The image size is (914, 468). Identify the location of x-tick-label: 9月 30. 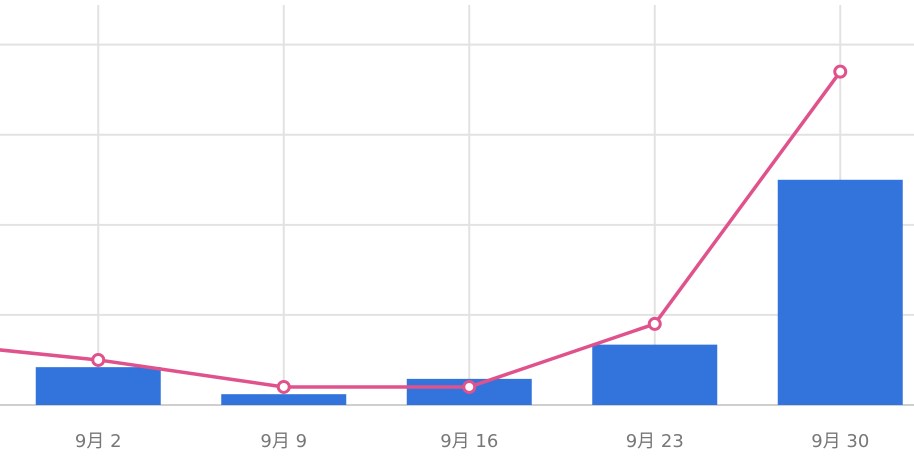
(840, 441).